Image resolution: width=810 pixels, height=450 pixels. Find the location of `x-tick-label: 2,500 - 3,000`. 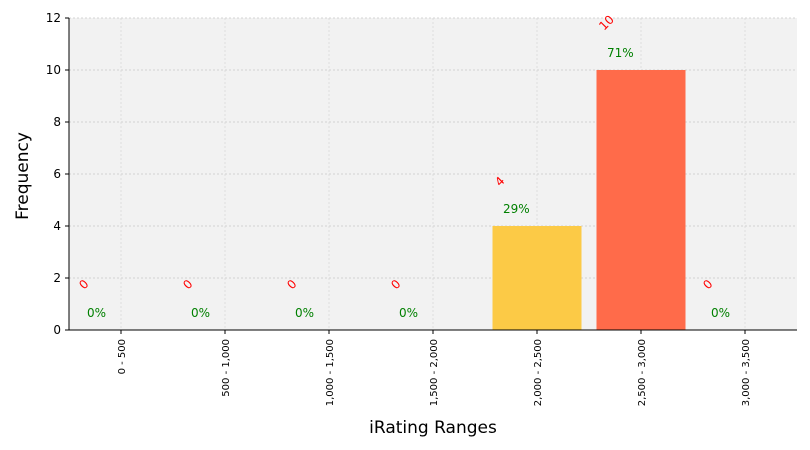

x-tick-label: 2,500 - 3,000 is located at coordinates (642, 372).